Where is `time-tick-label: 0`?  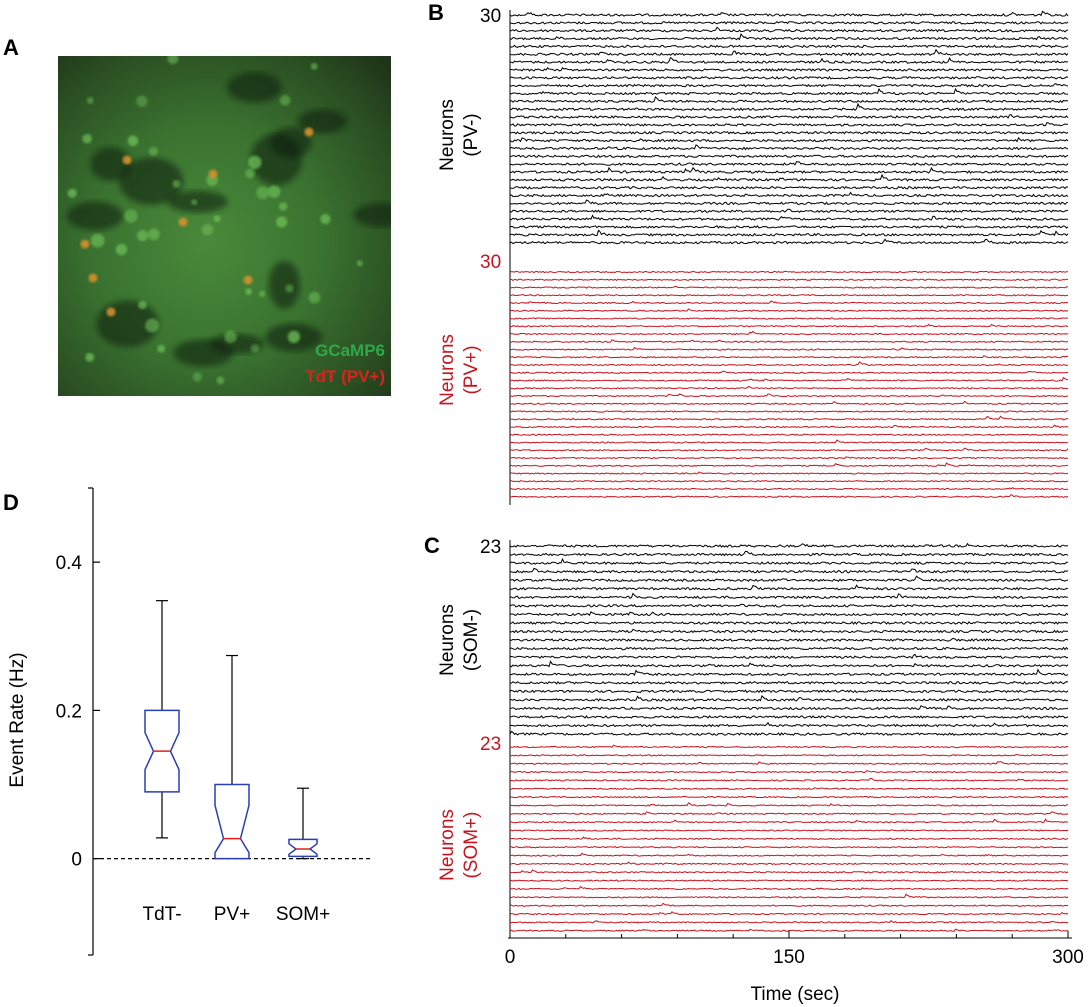 time-tick-label: 0 is located at coordinates (510, 957).